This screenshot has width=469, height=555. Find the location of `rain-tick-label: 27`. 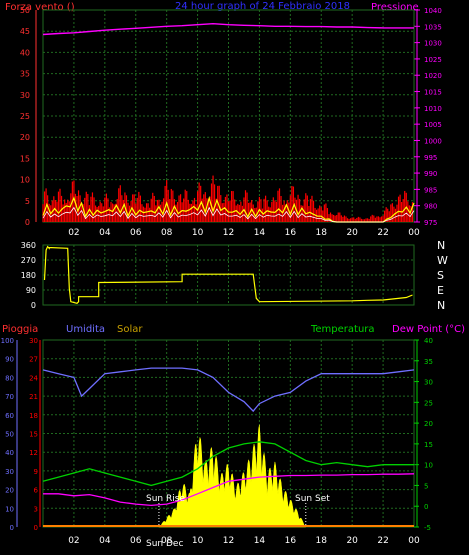

rain-tick-label: 27 is located at coordinates (33, 360).